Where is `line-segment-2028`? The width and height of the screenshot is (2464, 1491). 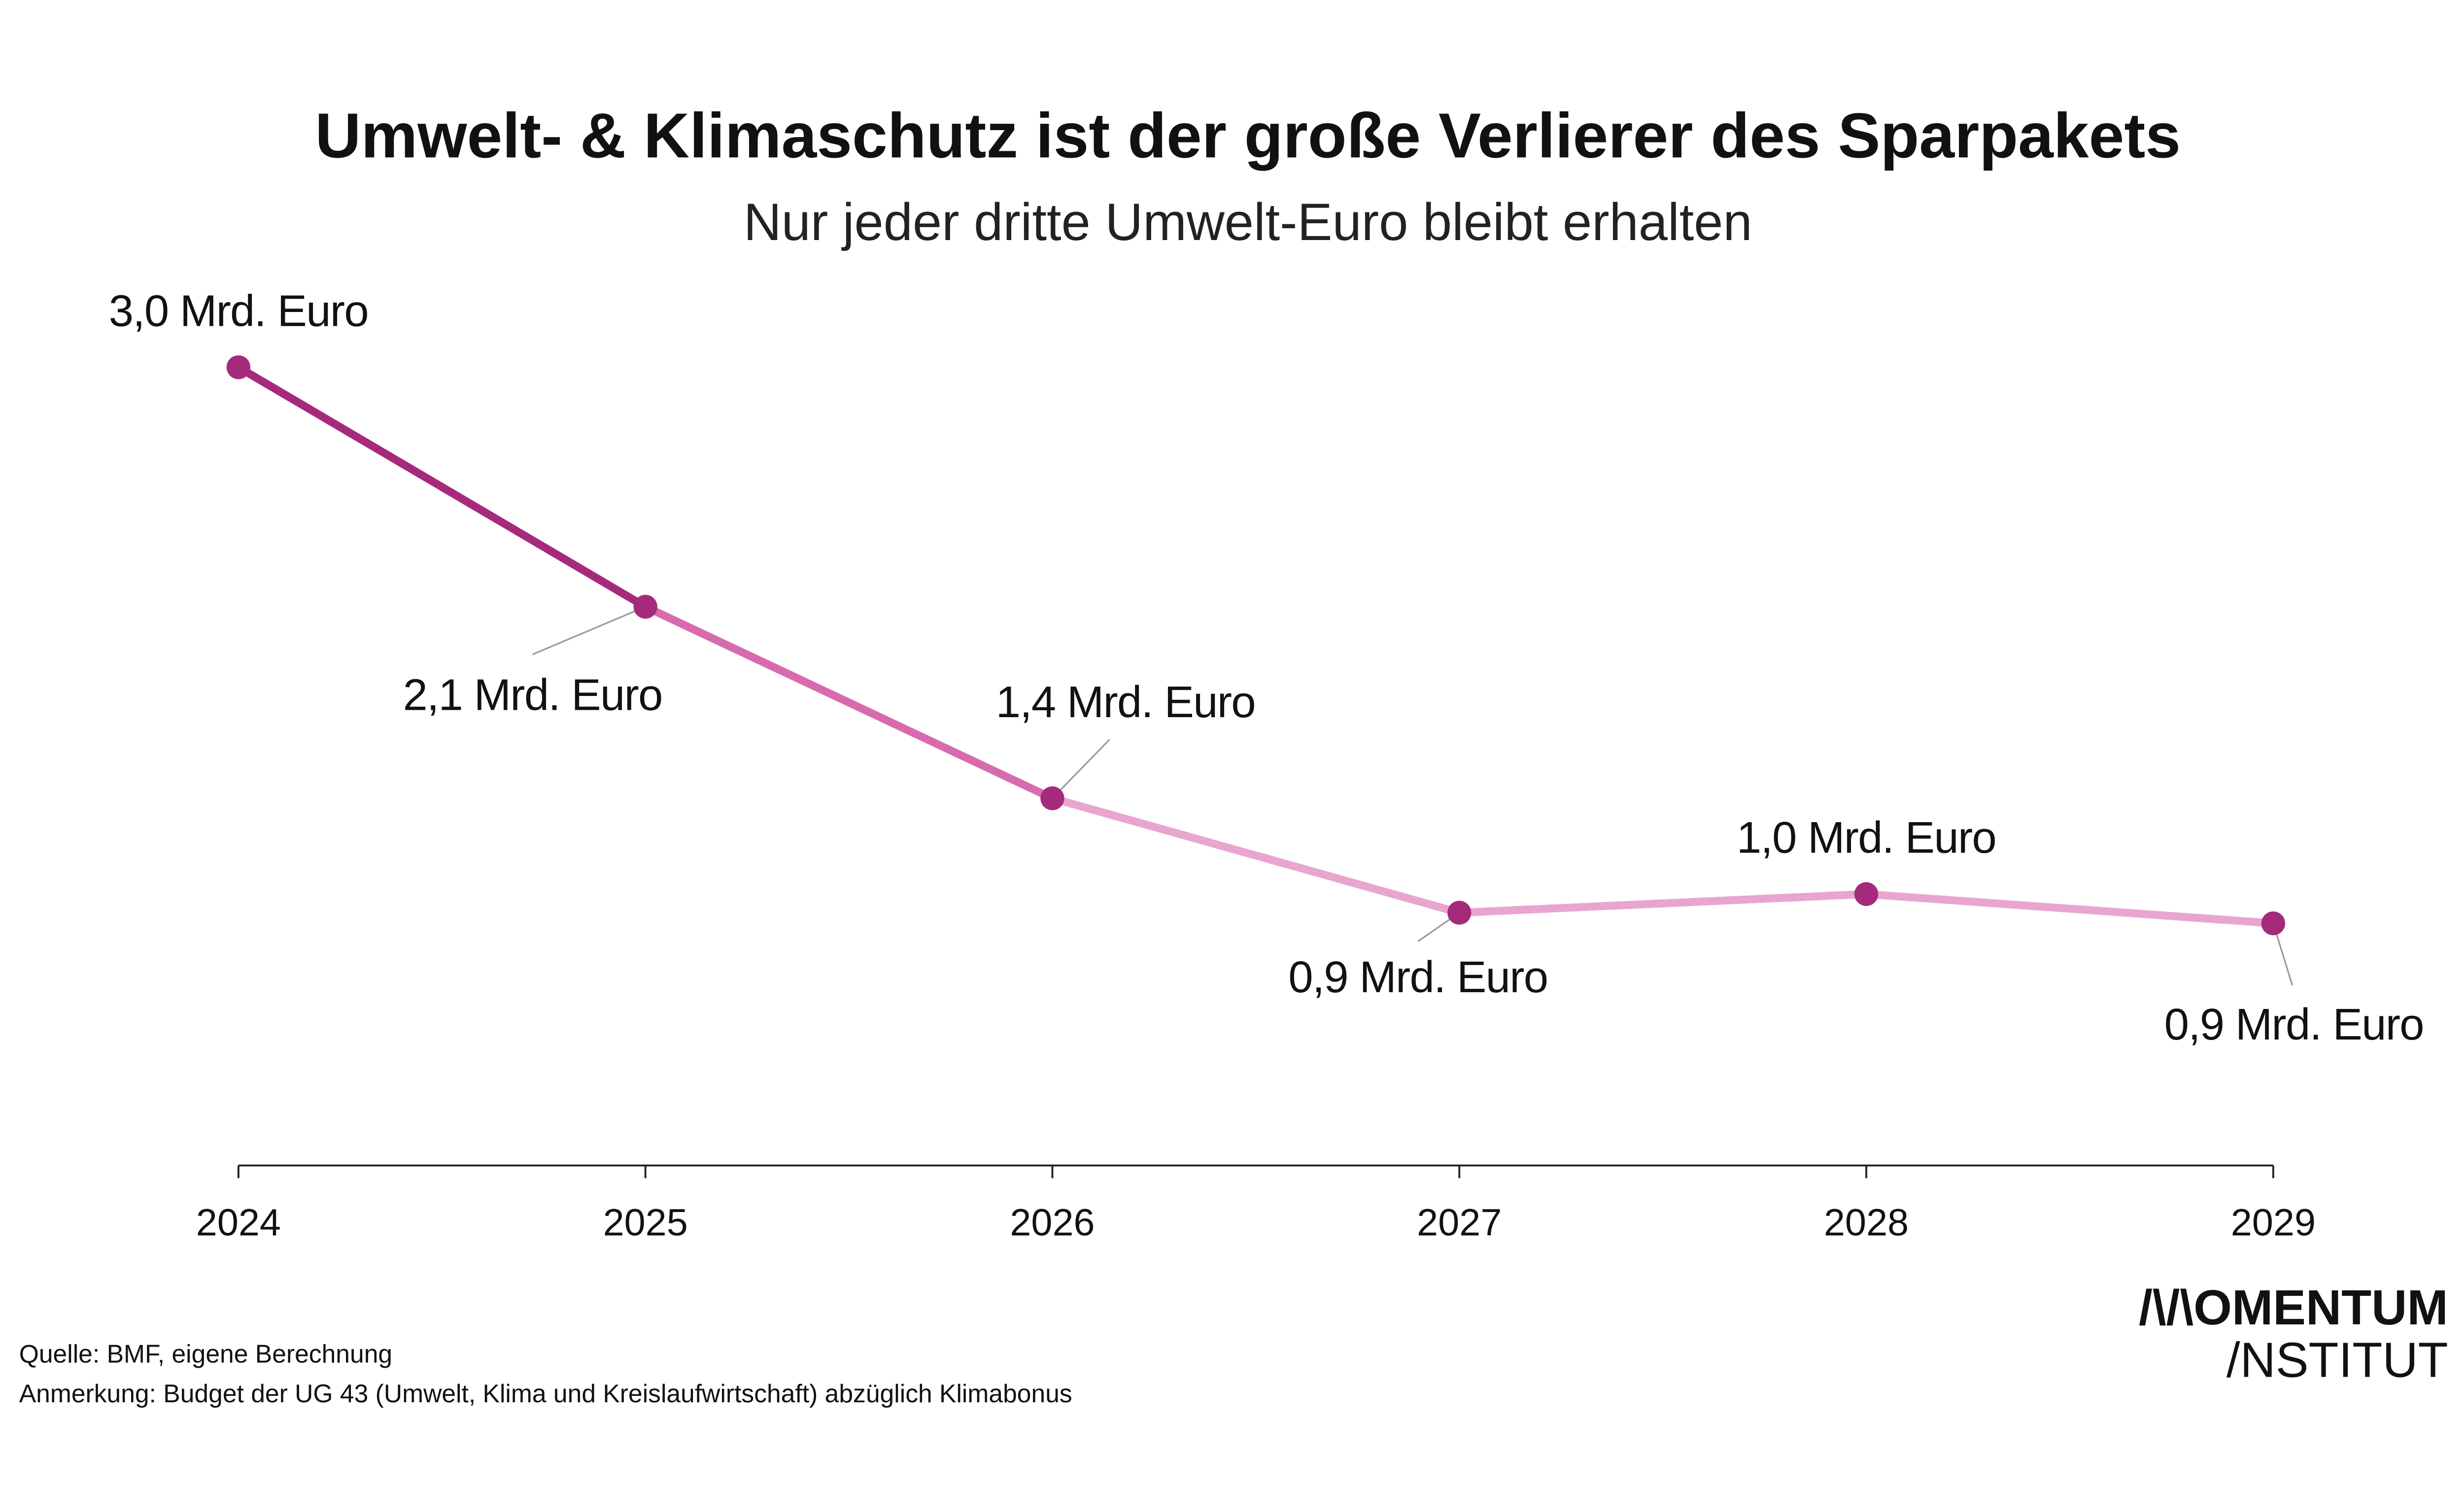
line-segment-2028 is located at coordinates (2069, 909).